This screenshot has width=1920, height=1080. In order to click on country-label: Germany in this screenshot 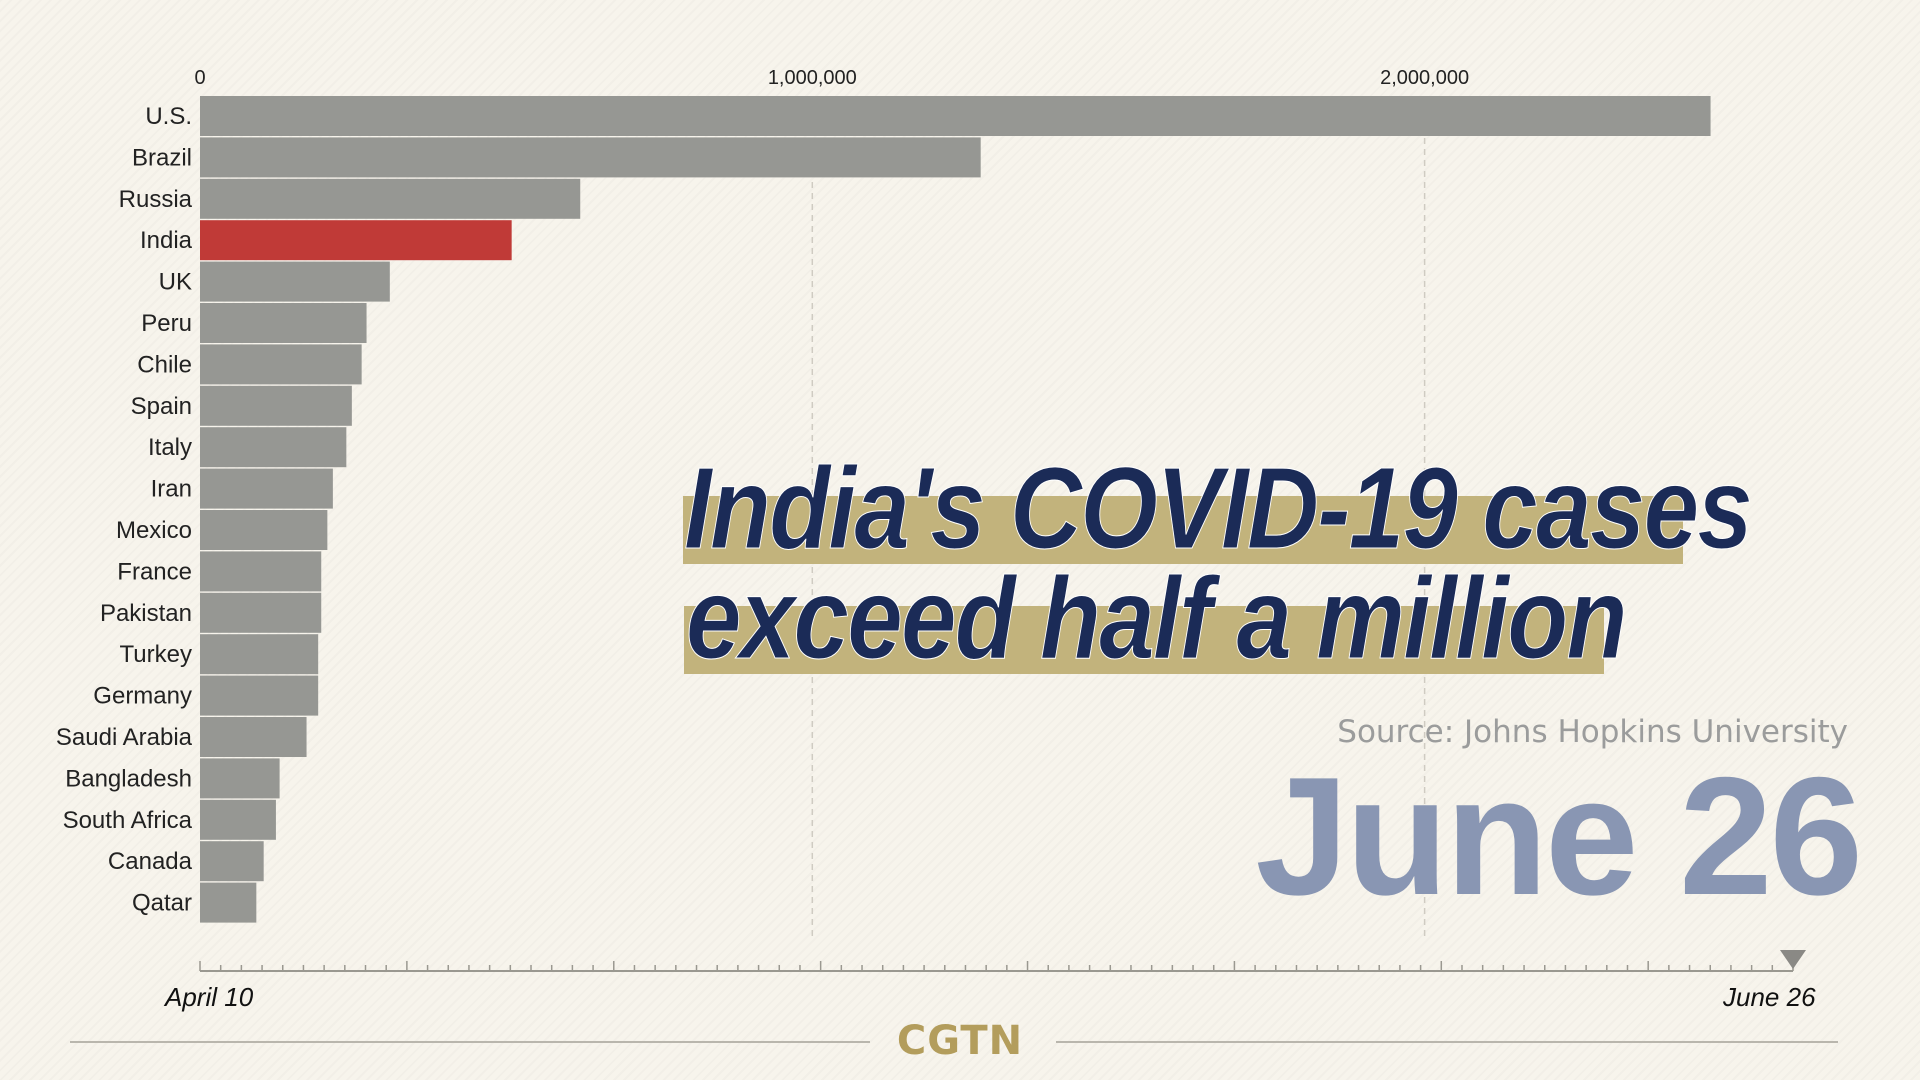, I will do `click(142, 696)`.